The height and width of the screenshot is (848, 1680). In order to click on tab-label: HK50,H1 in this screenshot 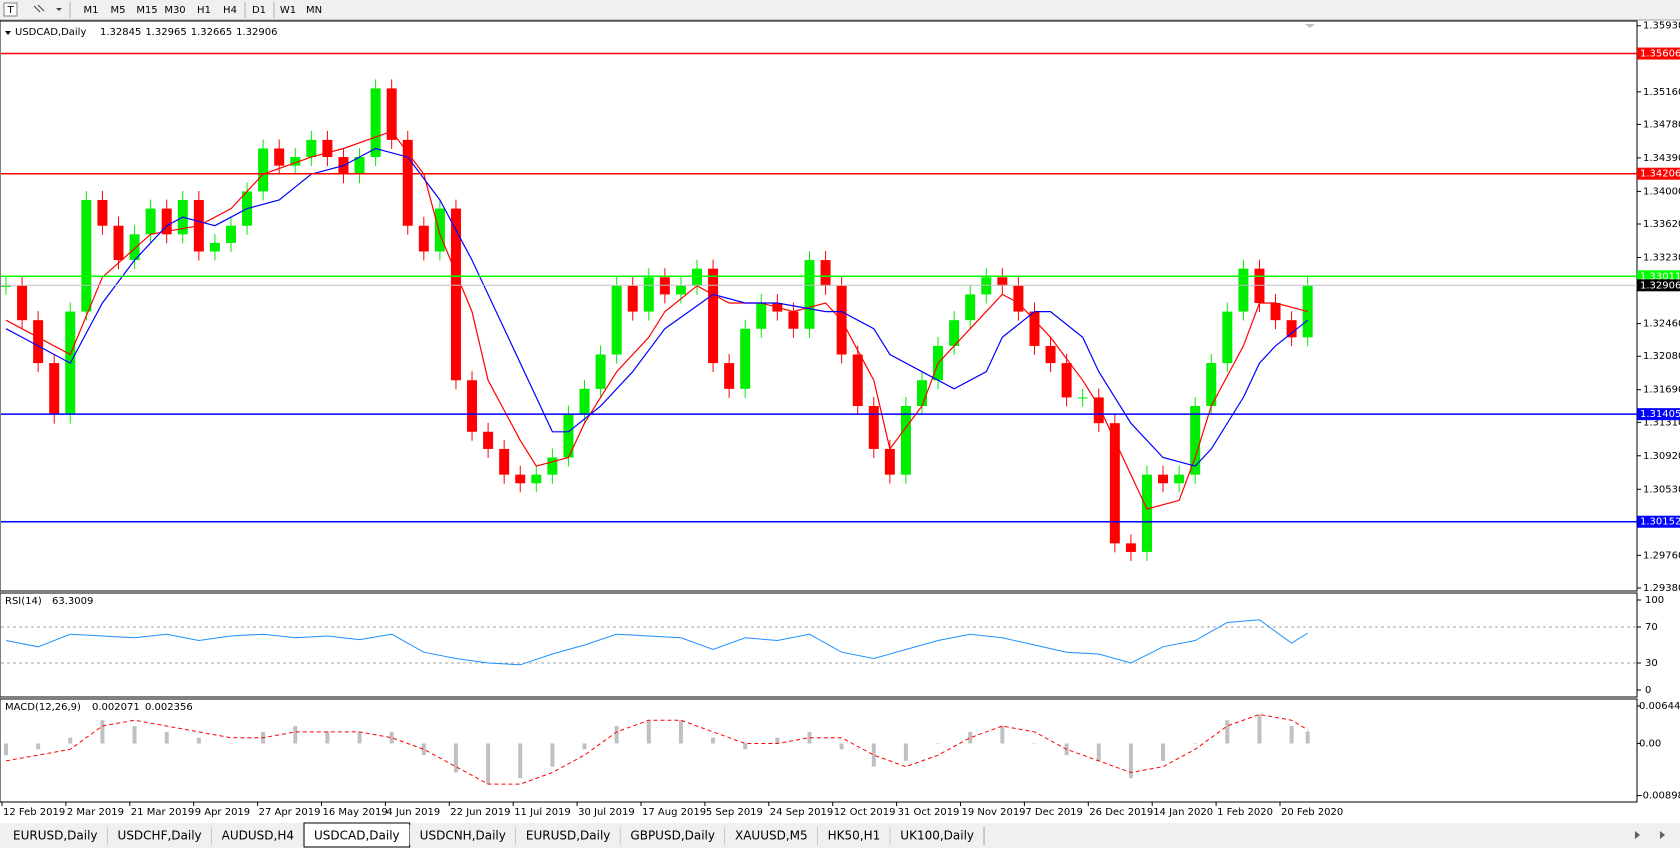, I will do `click(854, 836)`.